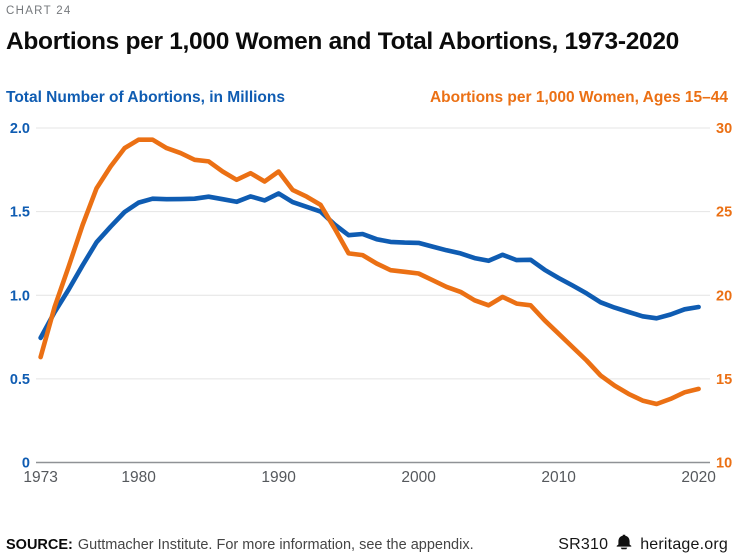  What do you see at coordinates (418, 477) in the screenshot?
I see `x-axis-tick-label: 2000` at bounding box center [418, 477].